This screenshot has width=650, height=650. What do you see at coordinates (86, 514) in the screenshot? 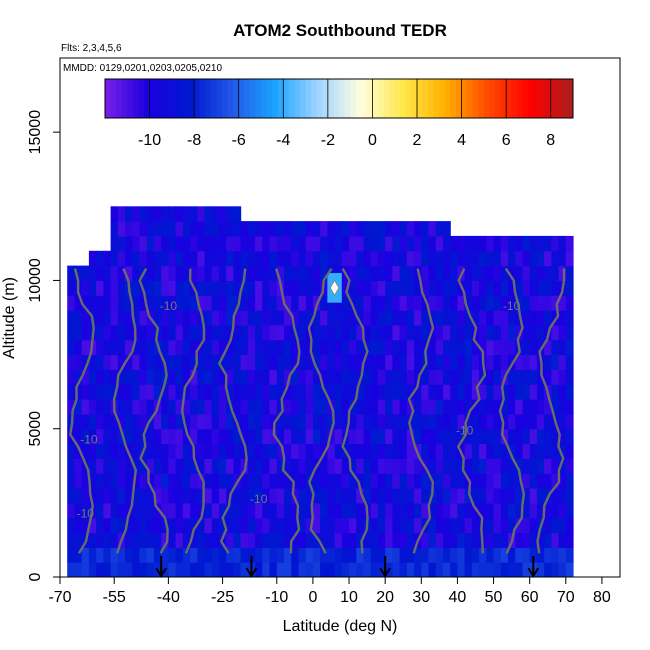
I see `contour-label: -10` at bounding box center [86, 514].